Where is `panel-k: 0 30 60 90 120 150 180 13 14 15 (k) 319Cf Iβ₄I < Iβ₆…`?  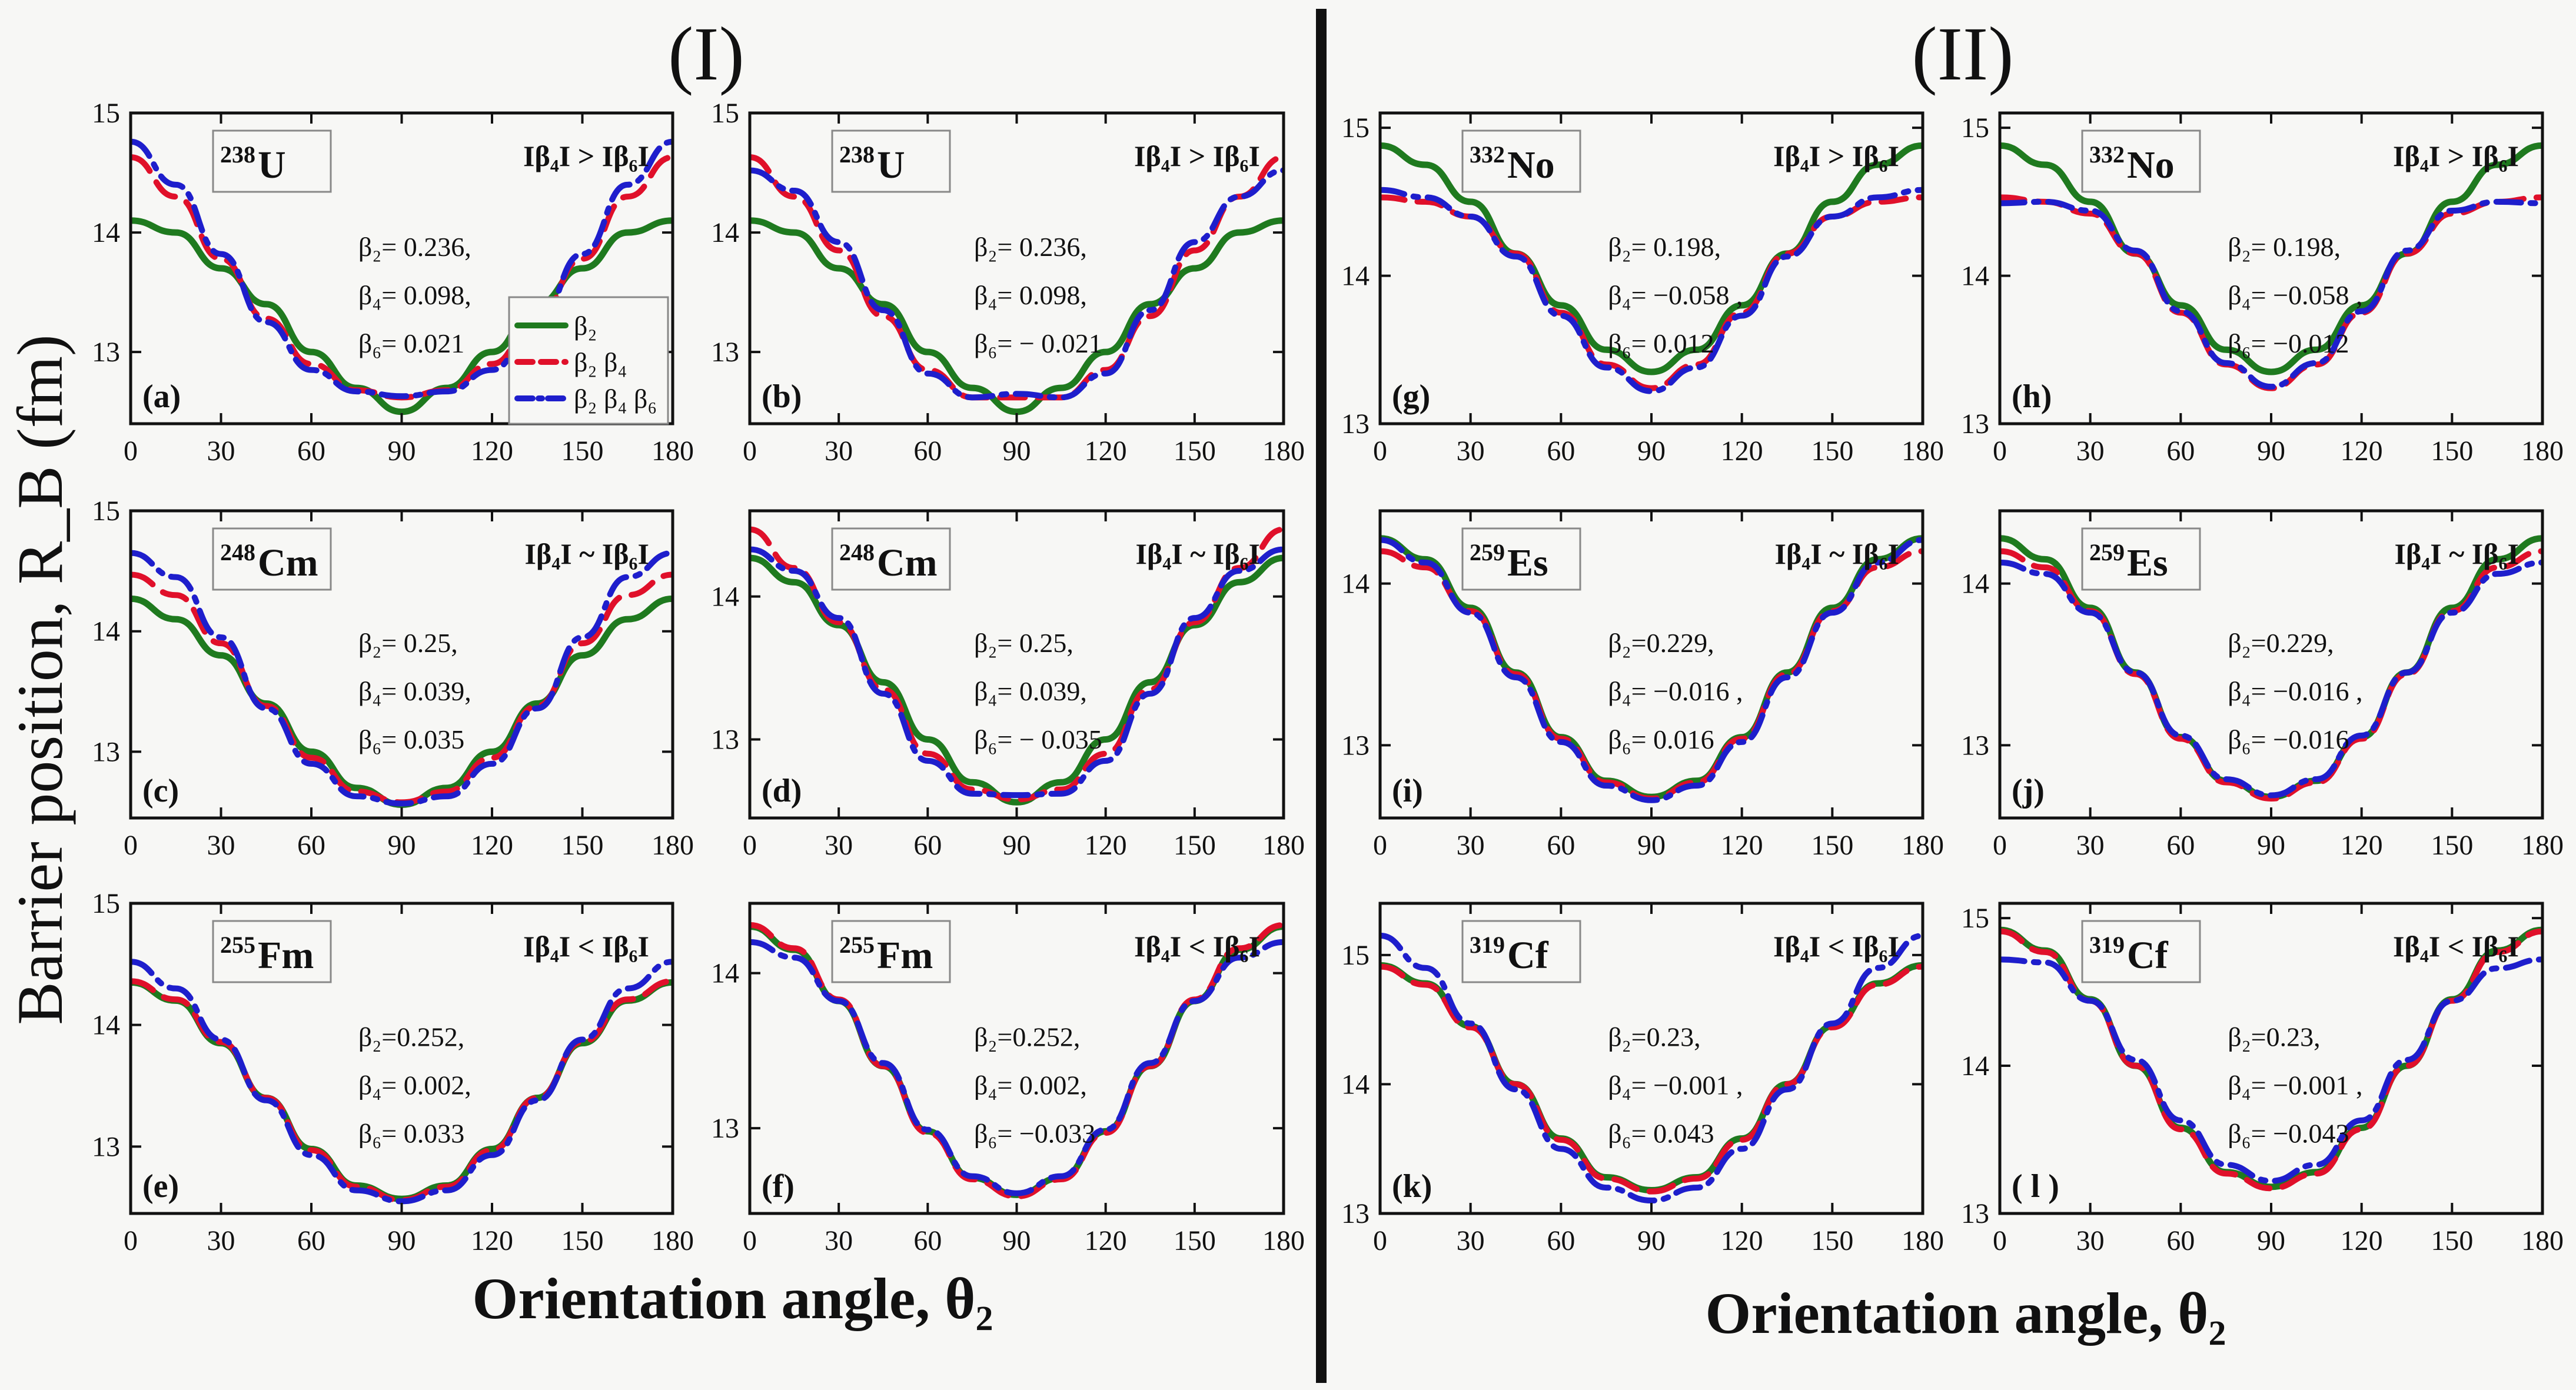 panel-k: 0 30 60 90 120 150 180 13 14 15 (k) 319Cf Iβ₄I < Iβ₆… is located at coordinates (1642, 1079).